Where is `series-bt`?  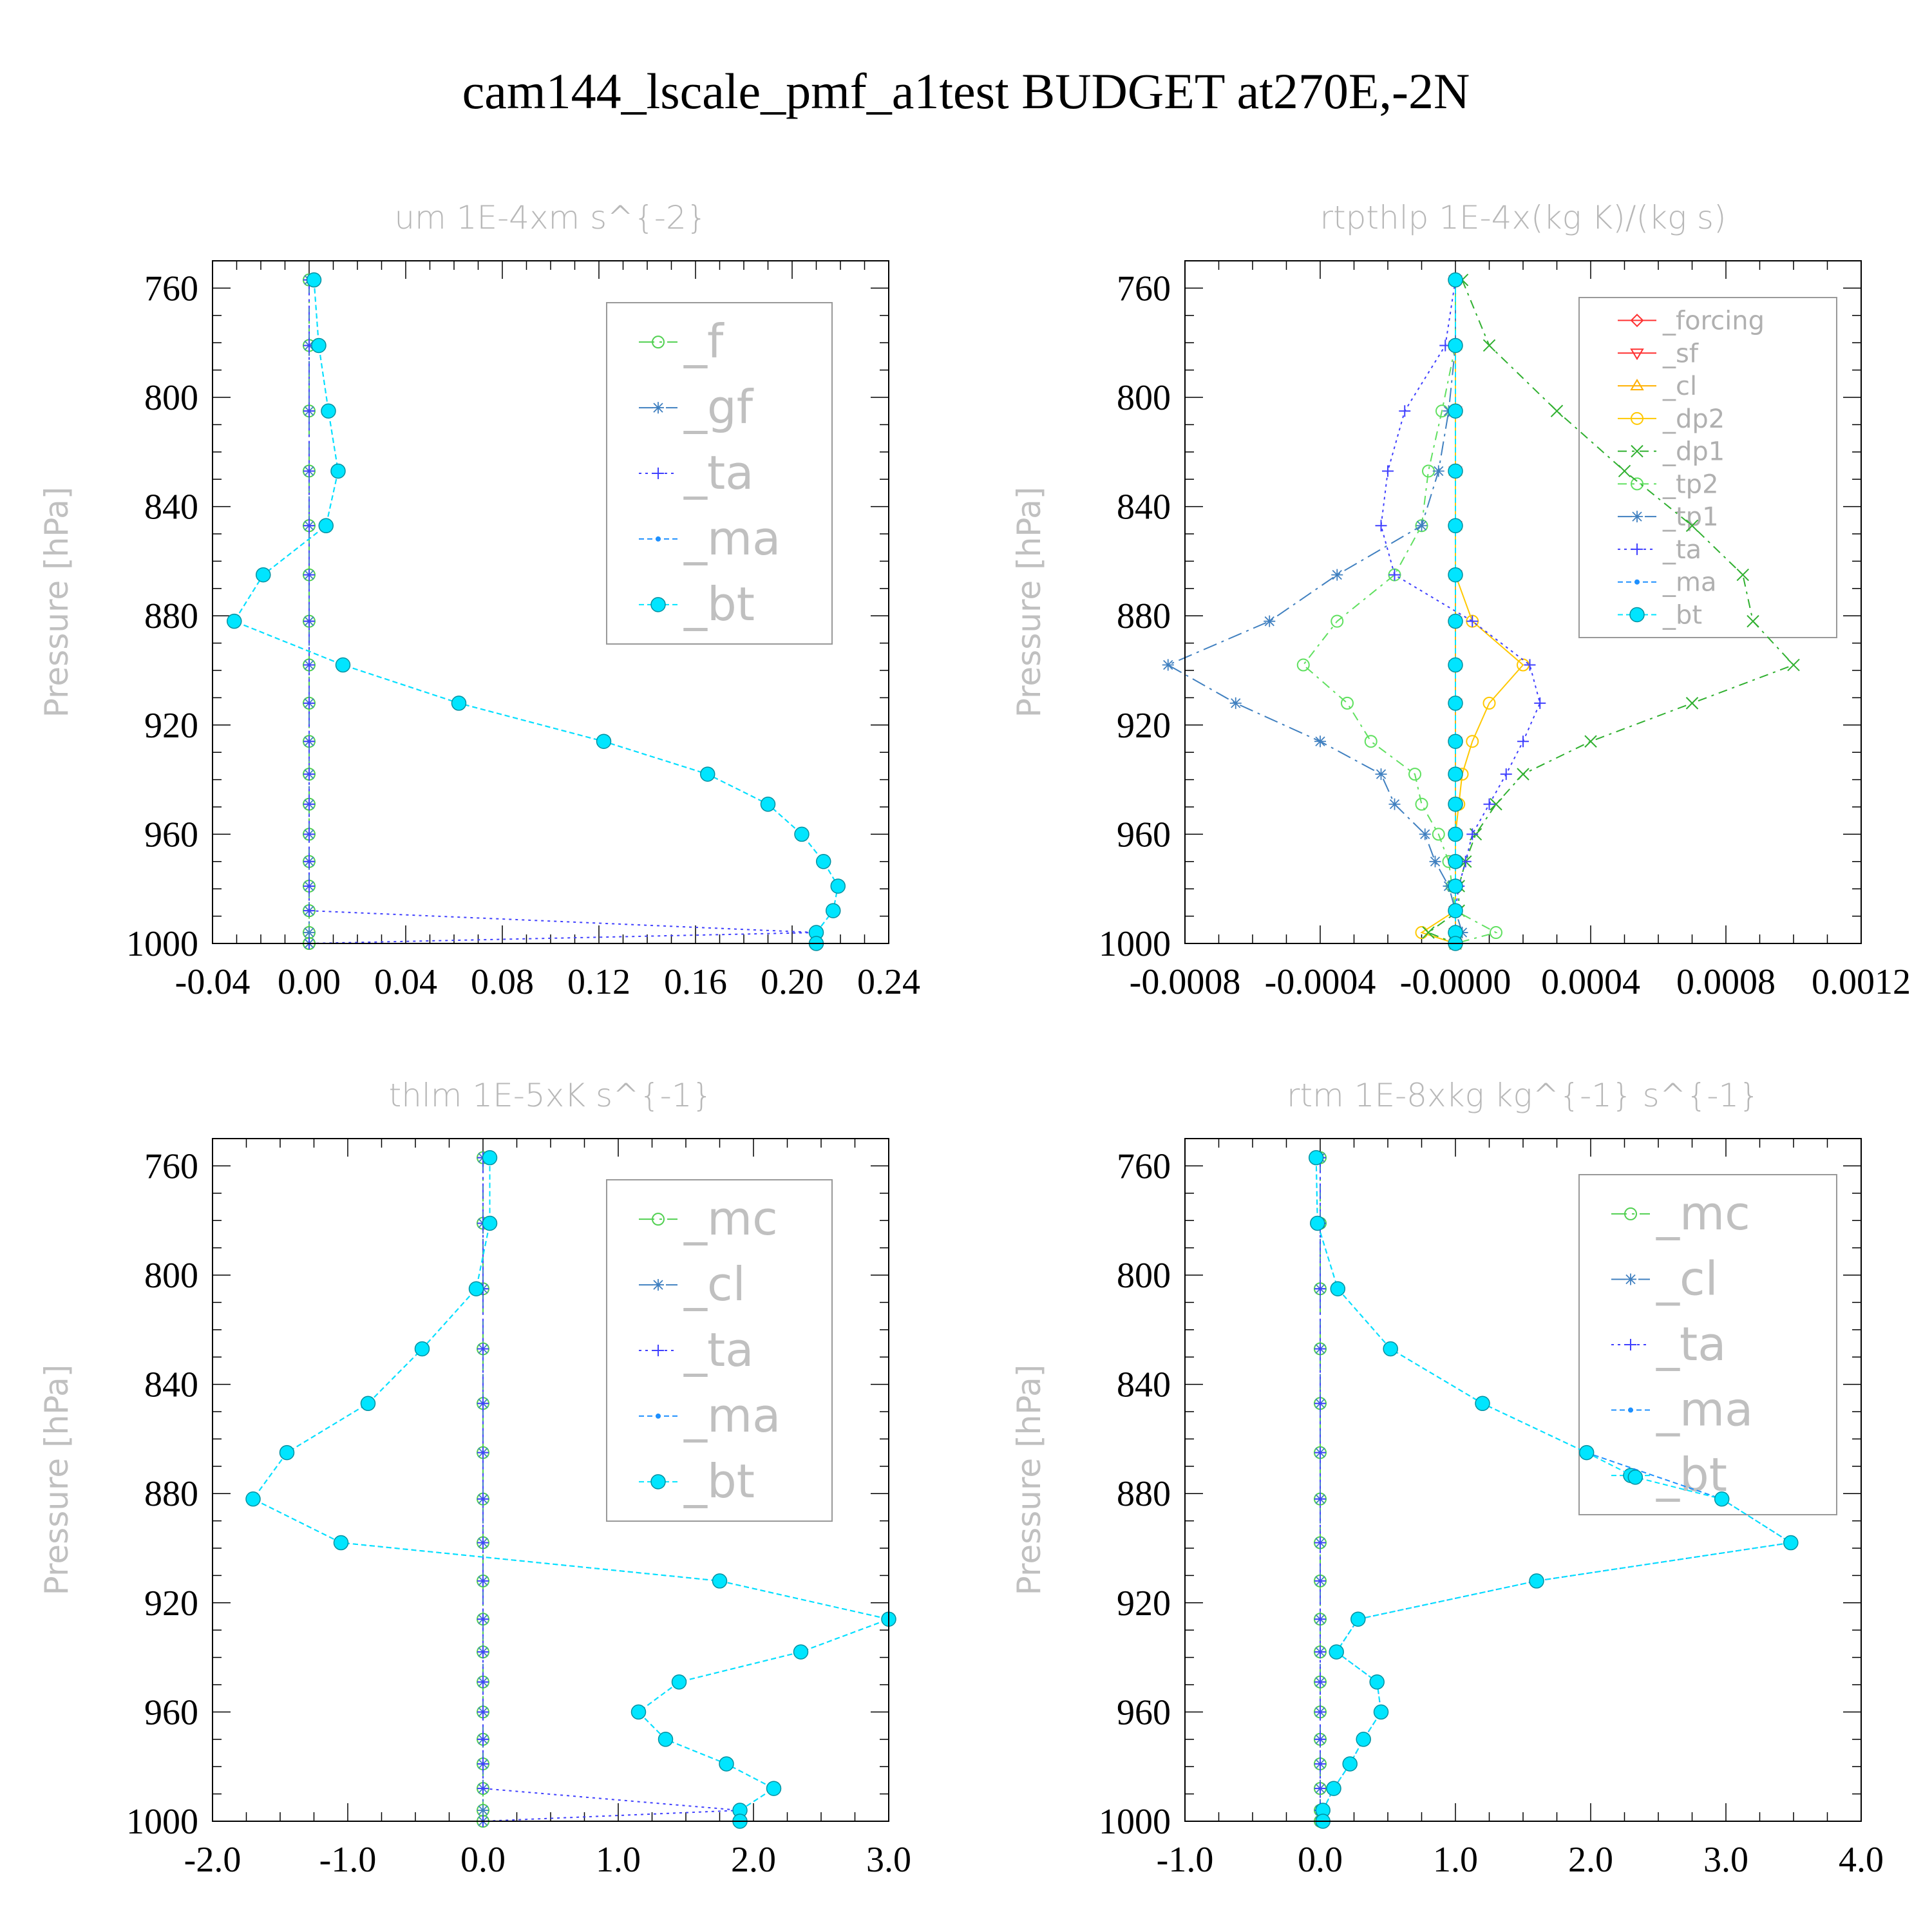
series-bt is located at coordinates (537, 611).